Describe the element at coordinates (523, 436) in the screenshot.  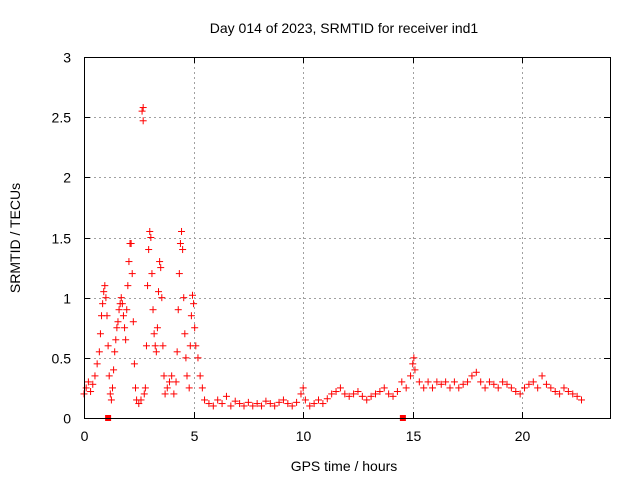
I see `x-tick-label: 20` at that location.